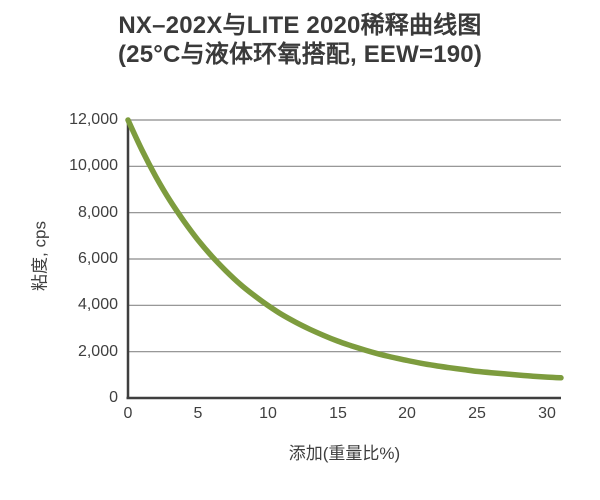 This screenshot has width=600, height=500. What do you see at coordinates (547, 413) in the screenshot?
I see `x-tick-label: 30` at bounding box center [547, 413].